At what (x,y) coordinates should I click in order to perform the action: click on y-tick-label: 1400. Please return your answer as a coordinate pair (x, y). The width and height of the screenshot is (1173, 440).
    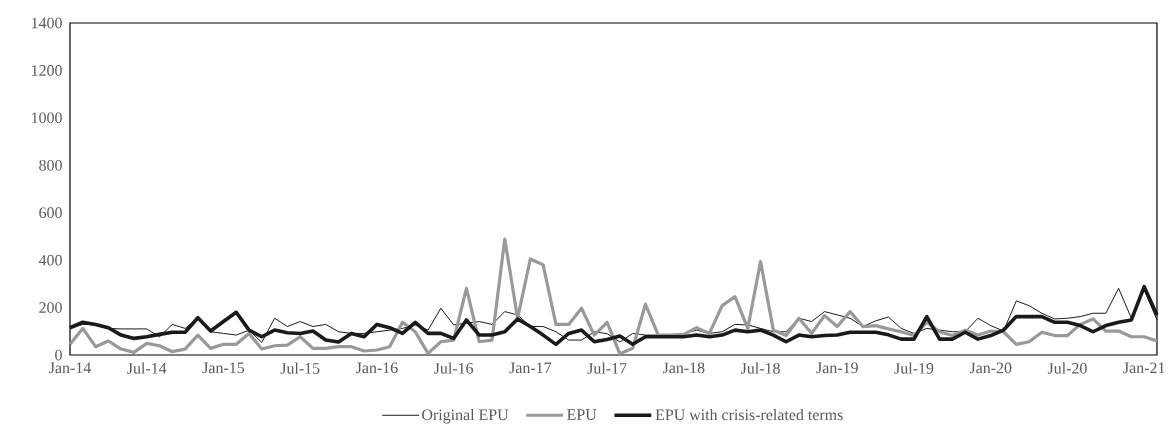
    Looking at the image, I should click on (47, 23).